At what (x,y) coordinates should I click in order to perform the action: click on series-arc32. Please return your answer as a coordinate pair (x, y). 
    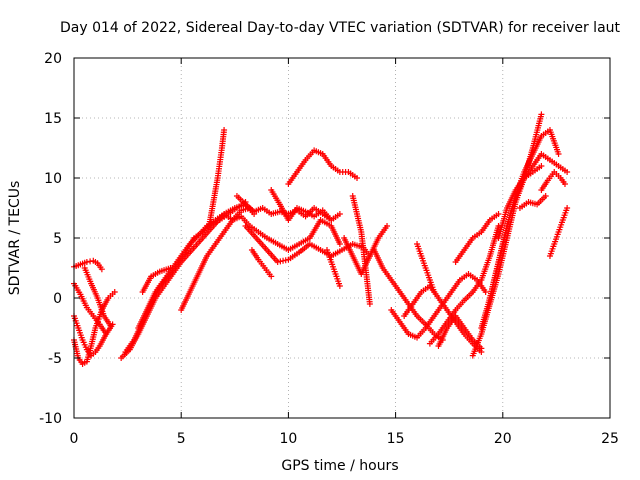
    Looking at the image, I should click on (532, 202).